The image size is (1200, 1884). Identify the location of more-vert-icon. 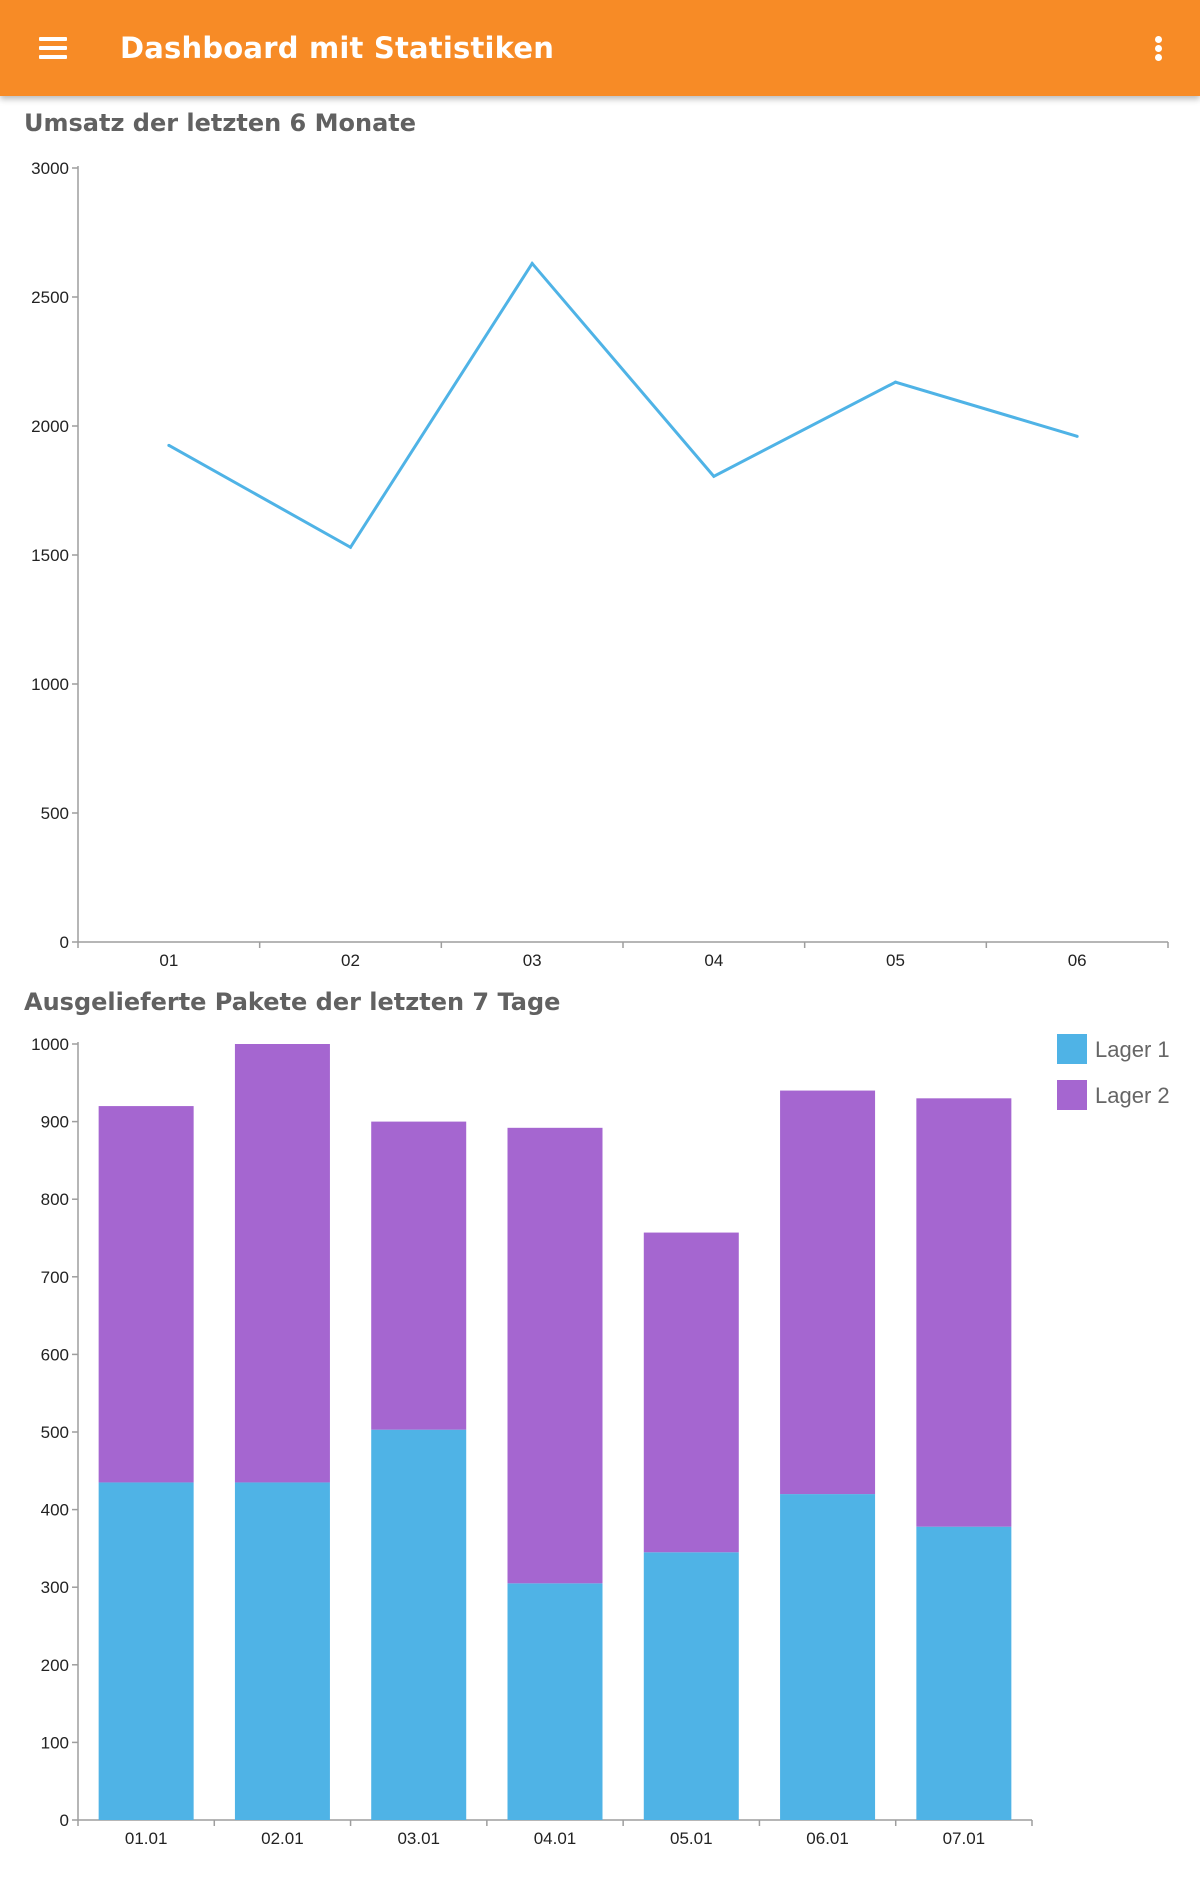
(1158, 48).